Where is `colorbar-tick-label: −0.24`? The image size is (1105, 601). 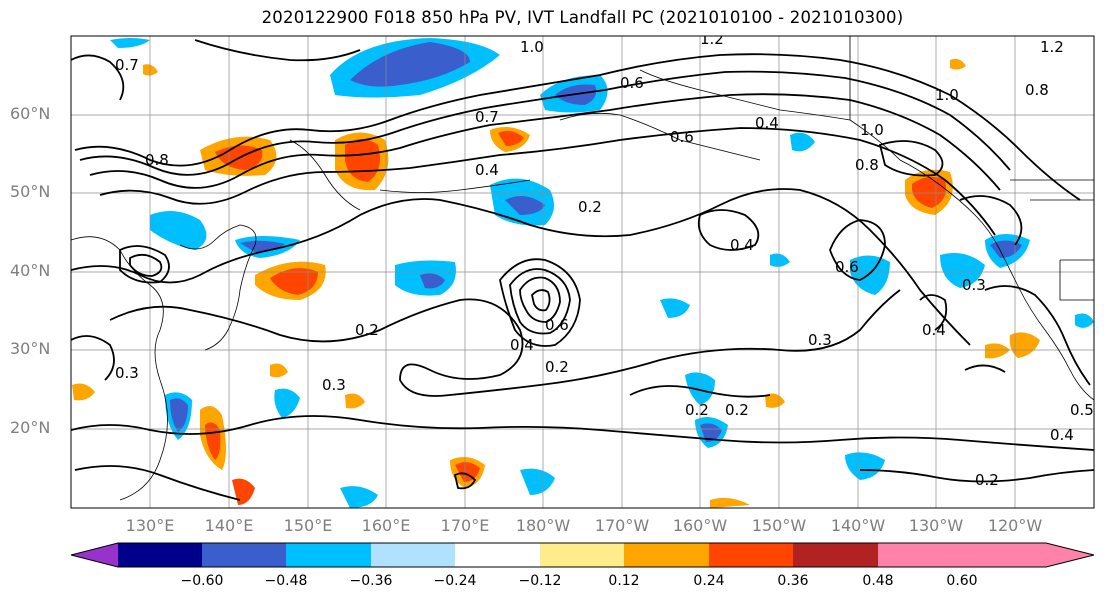
colorbar-tick-label: −0.24 is located at coordinates (455, 581).